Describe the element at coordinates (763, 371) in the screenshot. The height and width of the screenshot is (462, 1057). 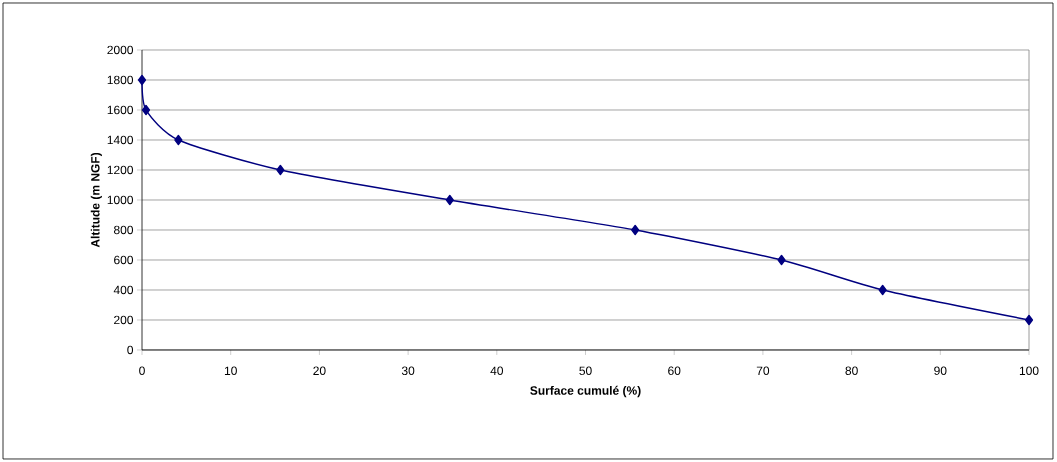
I see `x-tick-label: 70` at that location.